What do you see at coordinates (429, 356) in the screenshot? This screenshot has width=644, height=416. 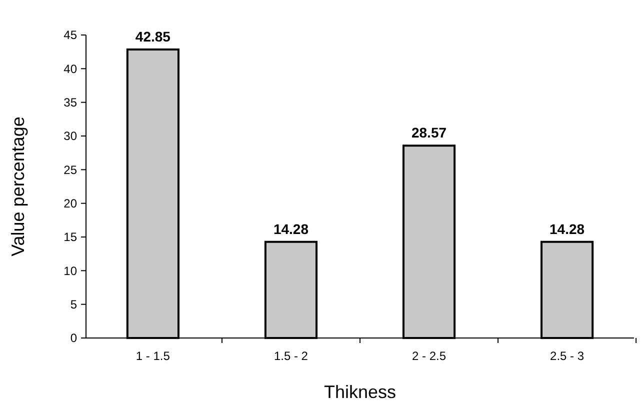 I see `x-tick-label: 2 - 2.5` at bounding box center [429, 356].